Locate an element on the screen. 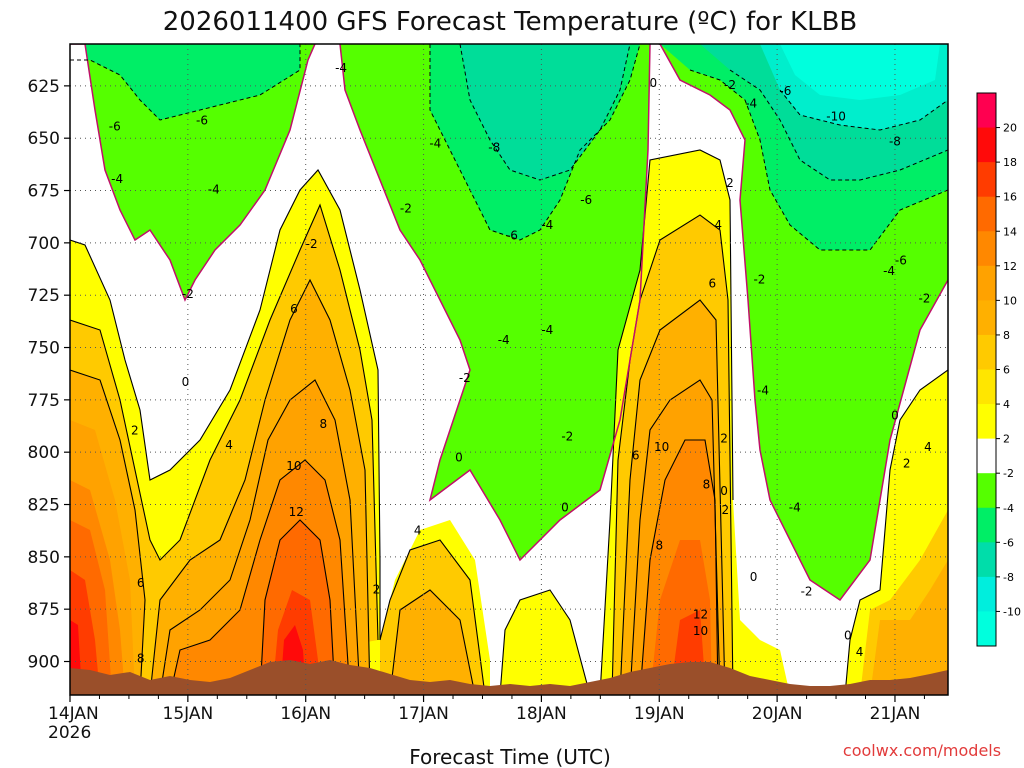  colorbar-label: 10 is located at coordinates (1010, 300).